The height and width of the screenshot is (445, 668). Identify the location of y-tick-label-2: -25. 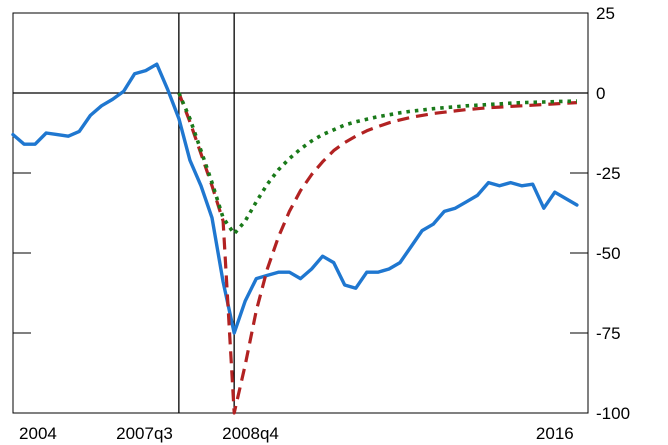
(608, 173).